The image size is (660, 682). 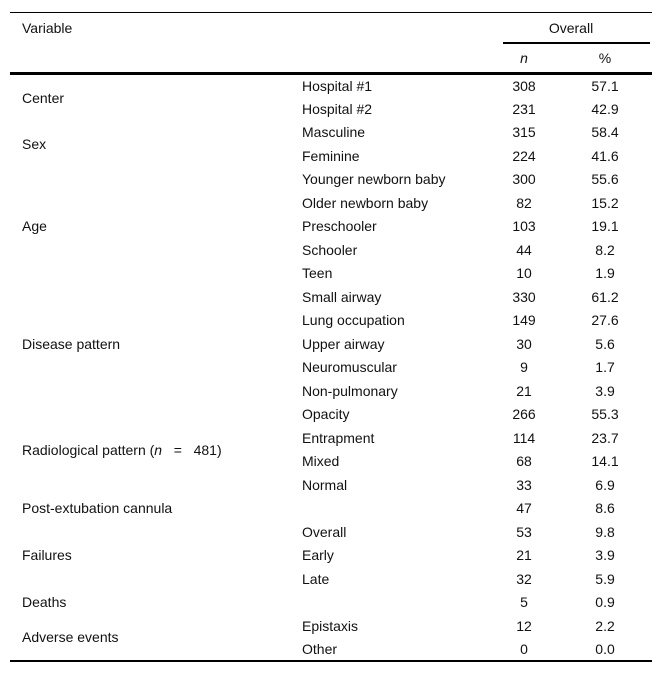 I want to click on subcategory-cell: Entrapment, so click(x=338, y=437).